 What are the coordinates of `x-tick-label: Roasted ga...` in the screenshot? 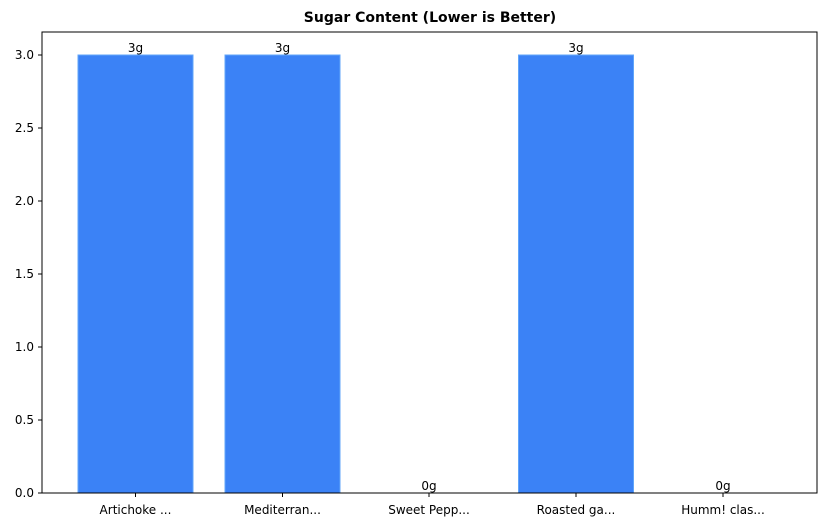 It's located at (576, 510).